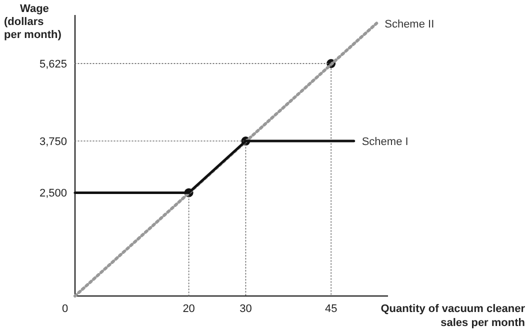 This screenshot has height=333, width=527. I want to click on x-tick-label: 0, so click(65, 309).